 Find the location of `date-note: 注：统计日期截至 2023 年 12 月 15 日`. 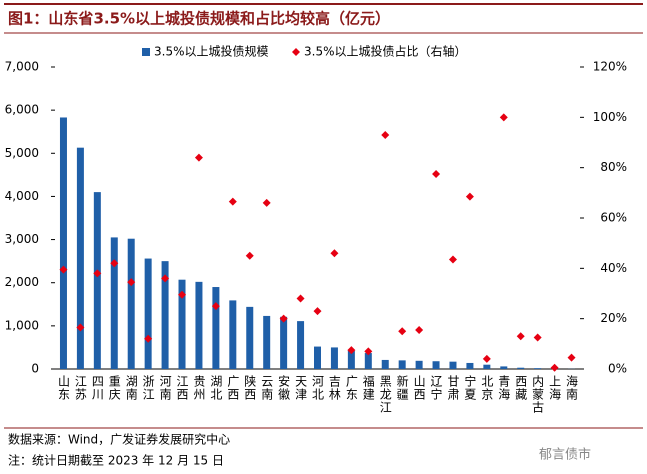

date-note: 注：统计日期截至 2023 年 12 月 15 日 is located at coordinates (116, 460).